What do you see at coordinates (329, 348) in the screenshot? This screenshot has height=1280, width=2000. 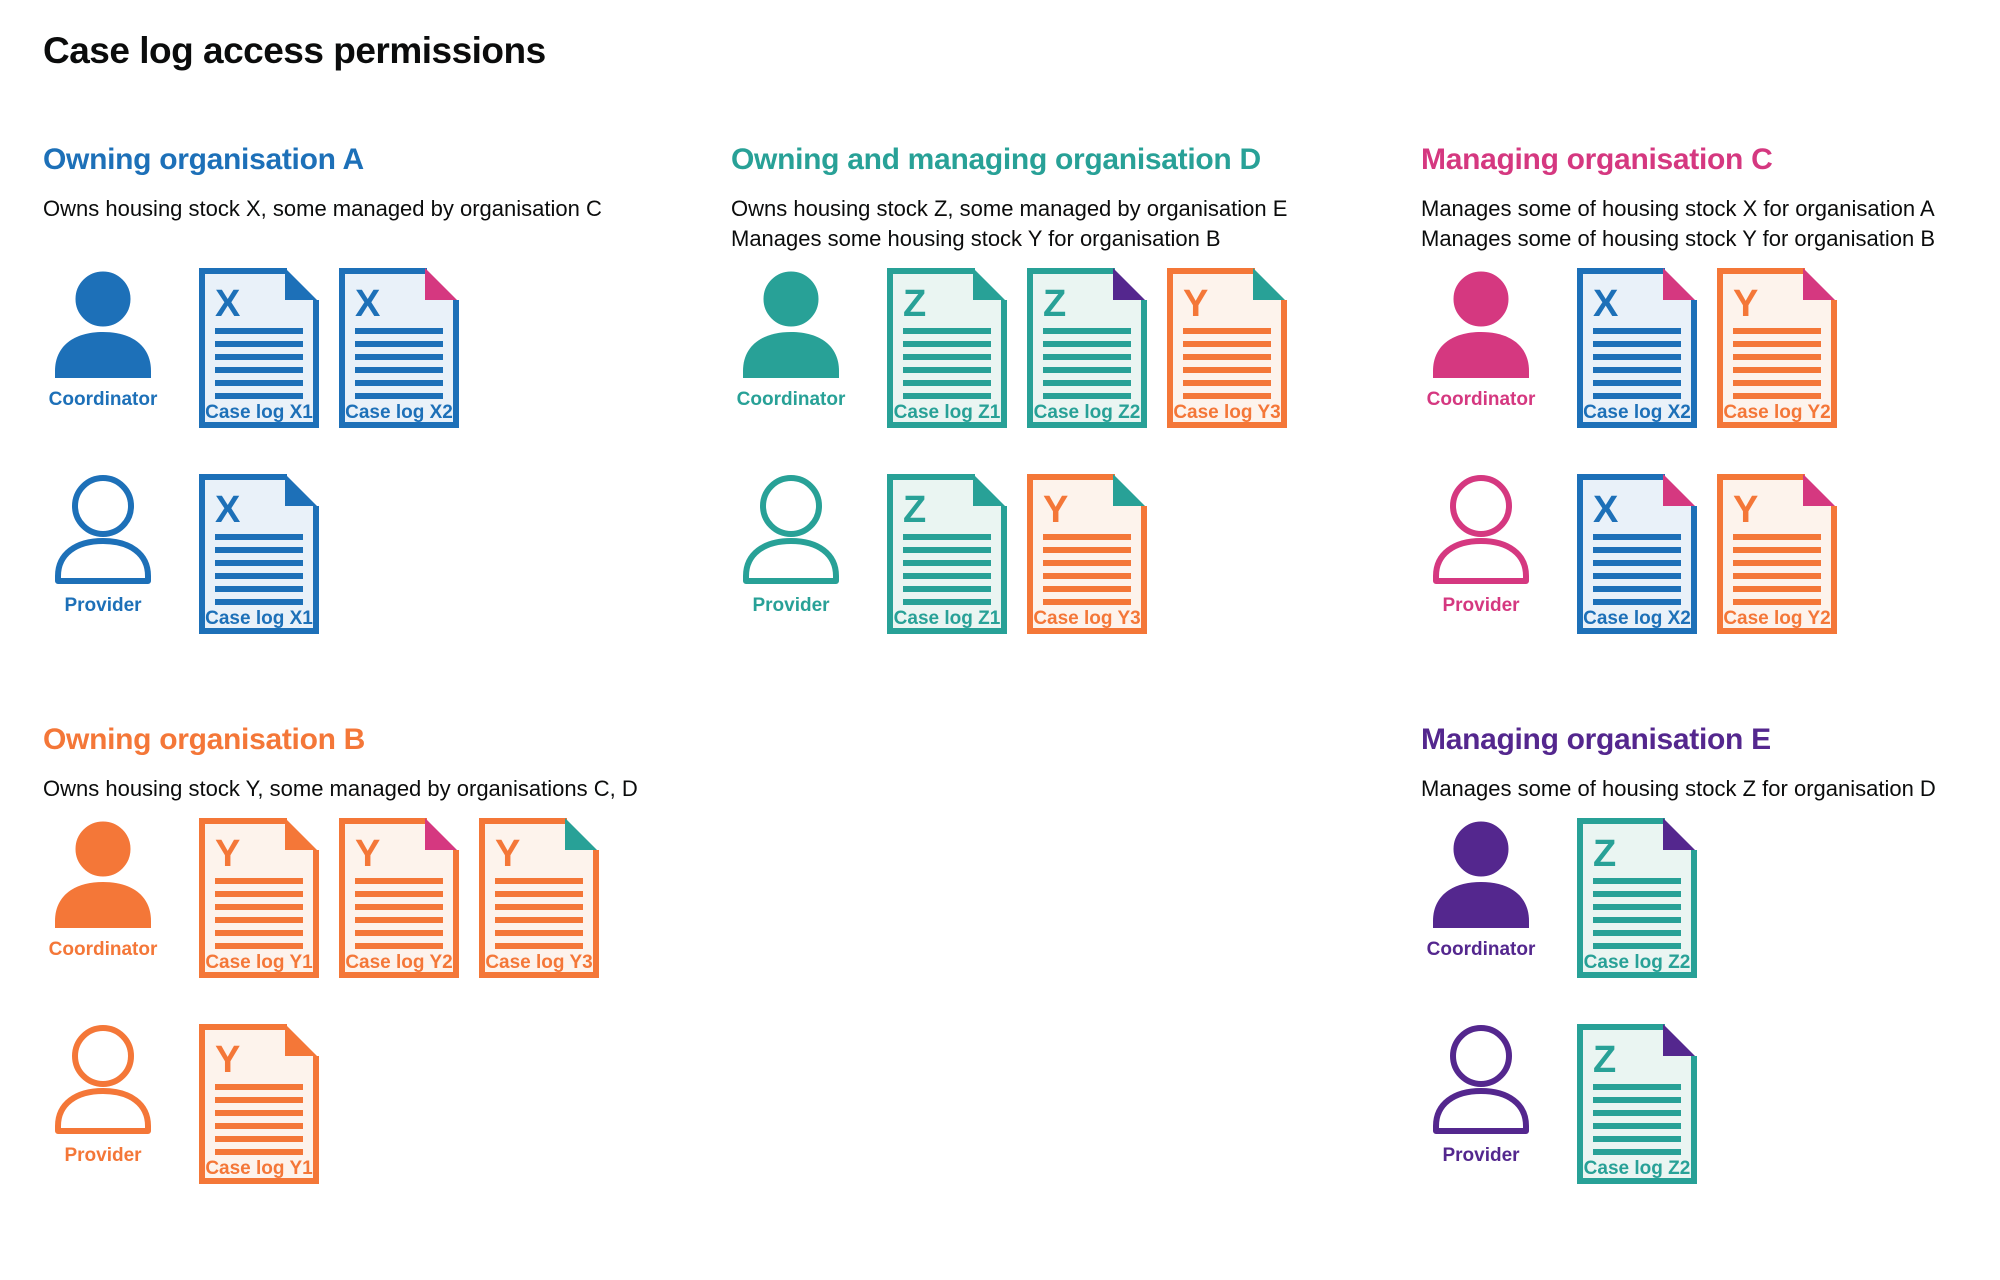 I see `case-log-documents: X Case log X1 X Case log X2` at bounding box center [329, 348].